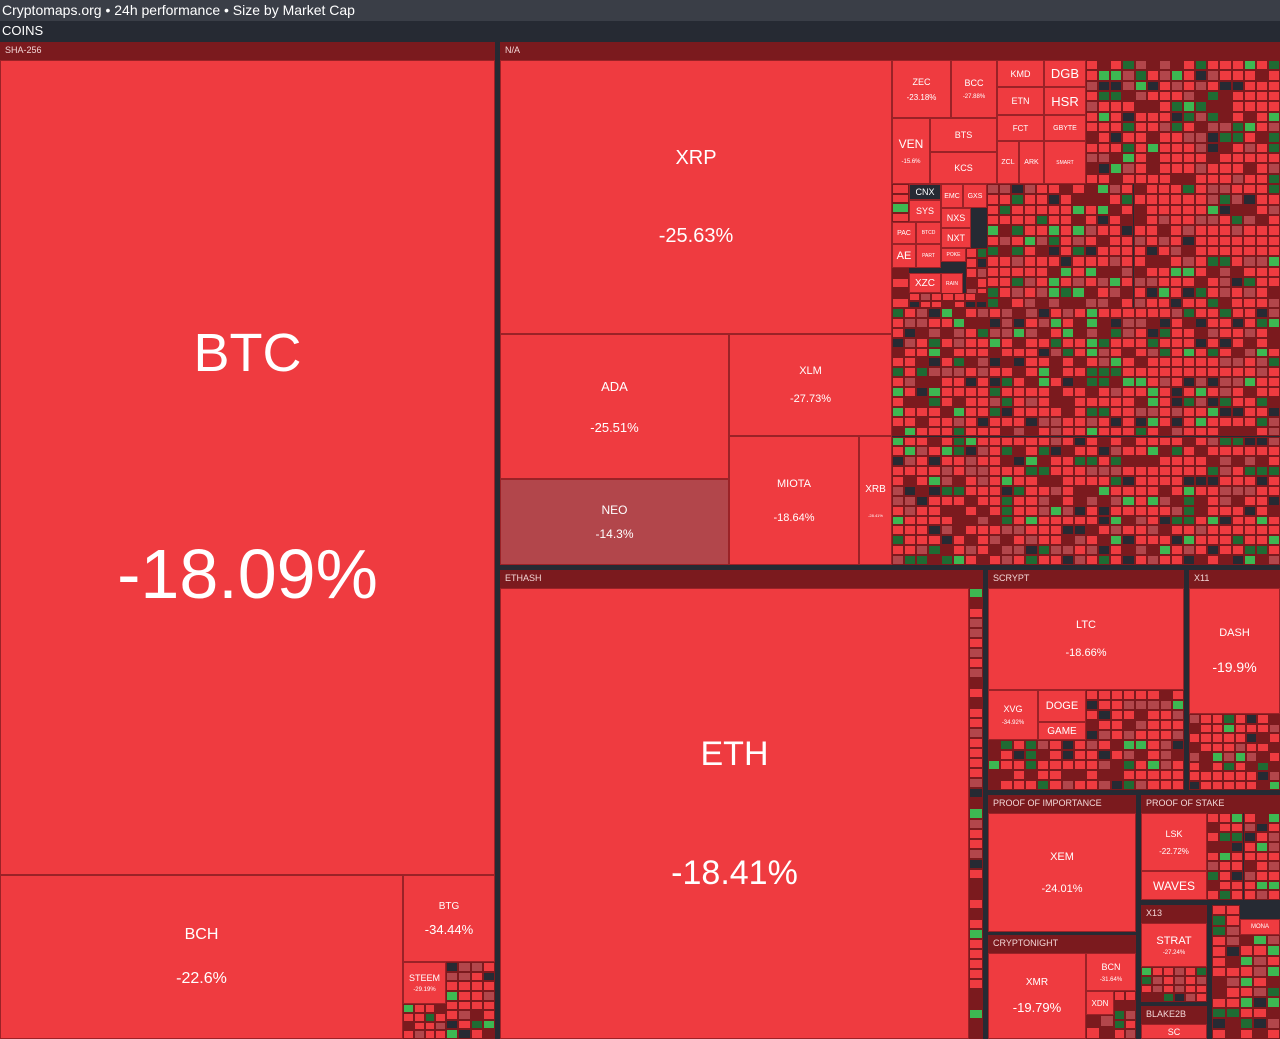  What do you see at coordinates (614, 406) in the screenshot?
I see `coin-tile-ada: ADA -25.51%` at bounding box center [614, 406].